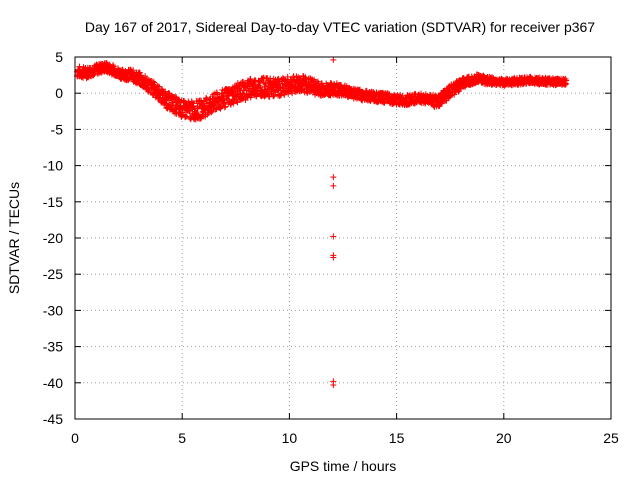 The width and height of the screenshot is (640, 480). What do you see at coordinates (322, 91) in the screenshot?
I see `data-points` at bounding box center [322, 91].